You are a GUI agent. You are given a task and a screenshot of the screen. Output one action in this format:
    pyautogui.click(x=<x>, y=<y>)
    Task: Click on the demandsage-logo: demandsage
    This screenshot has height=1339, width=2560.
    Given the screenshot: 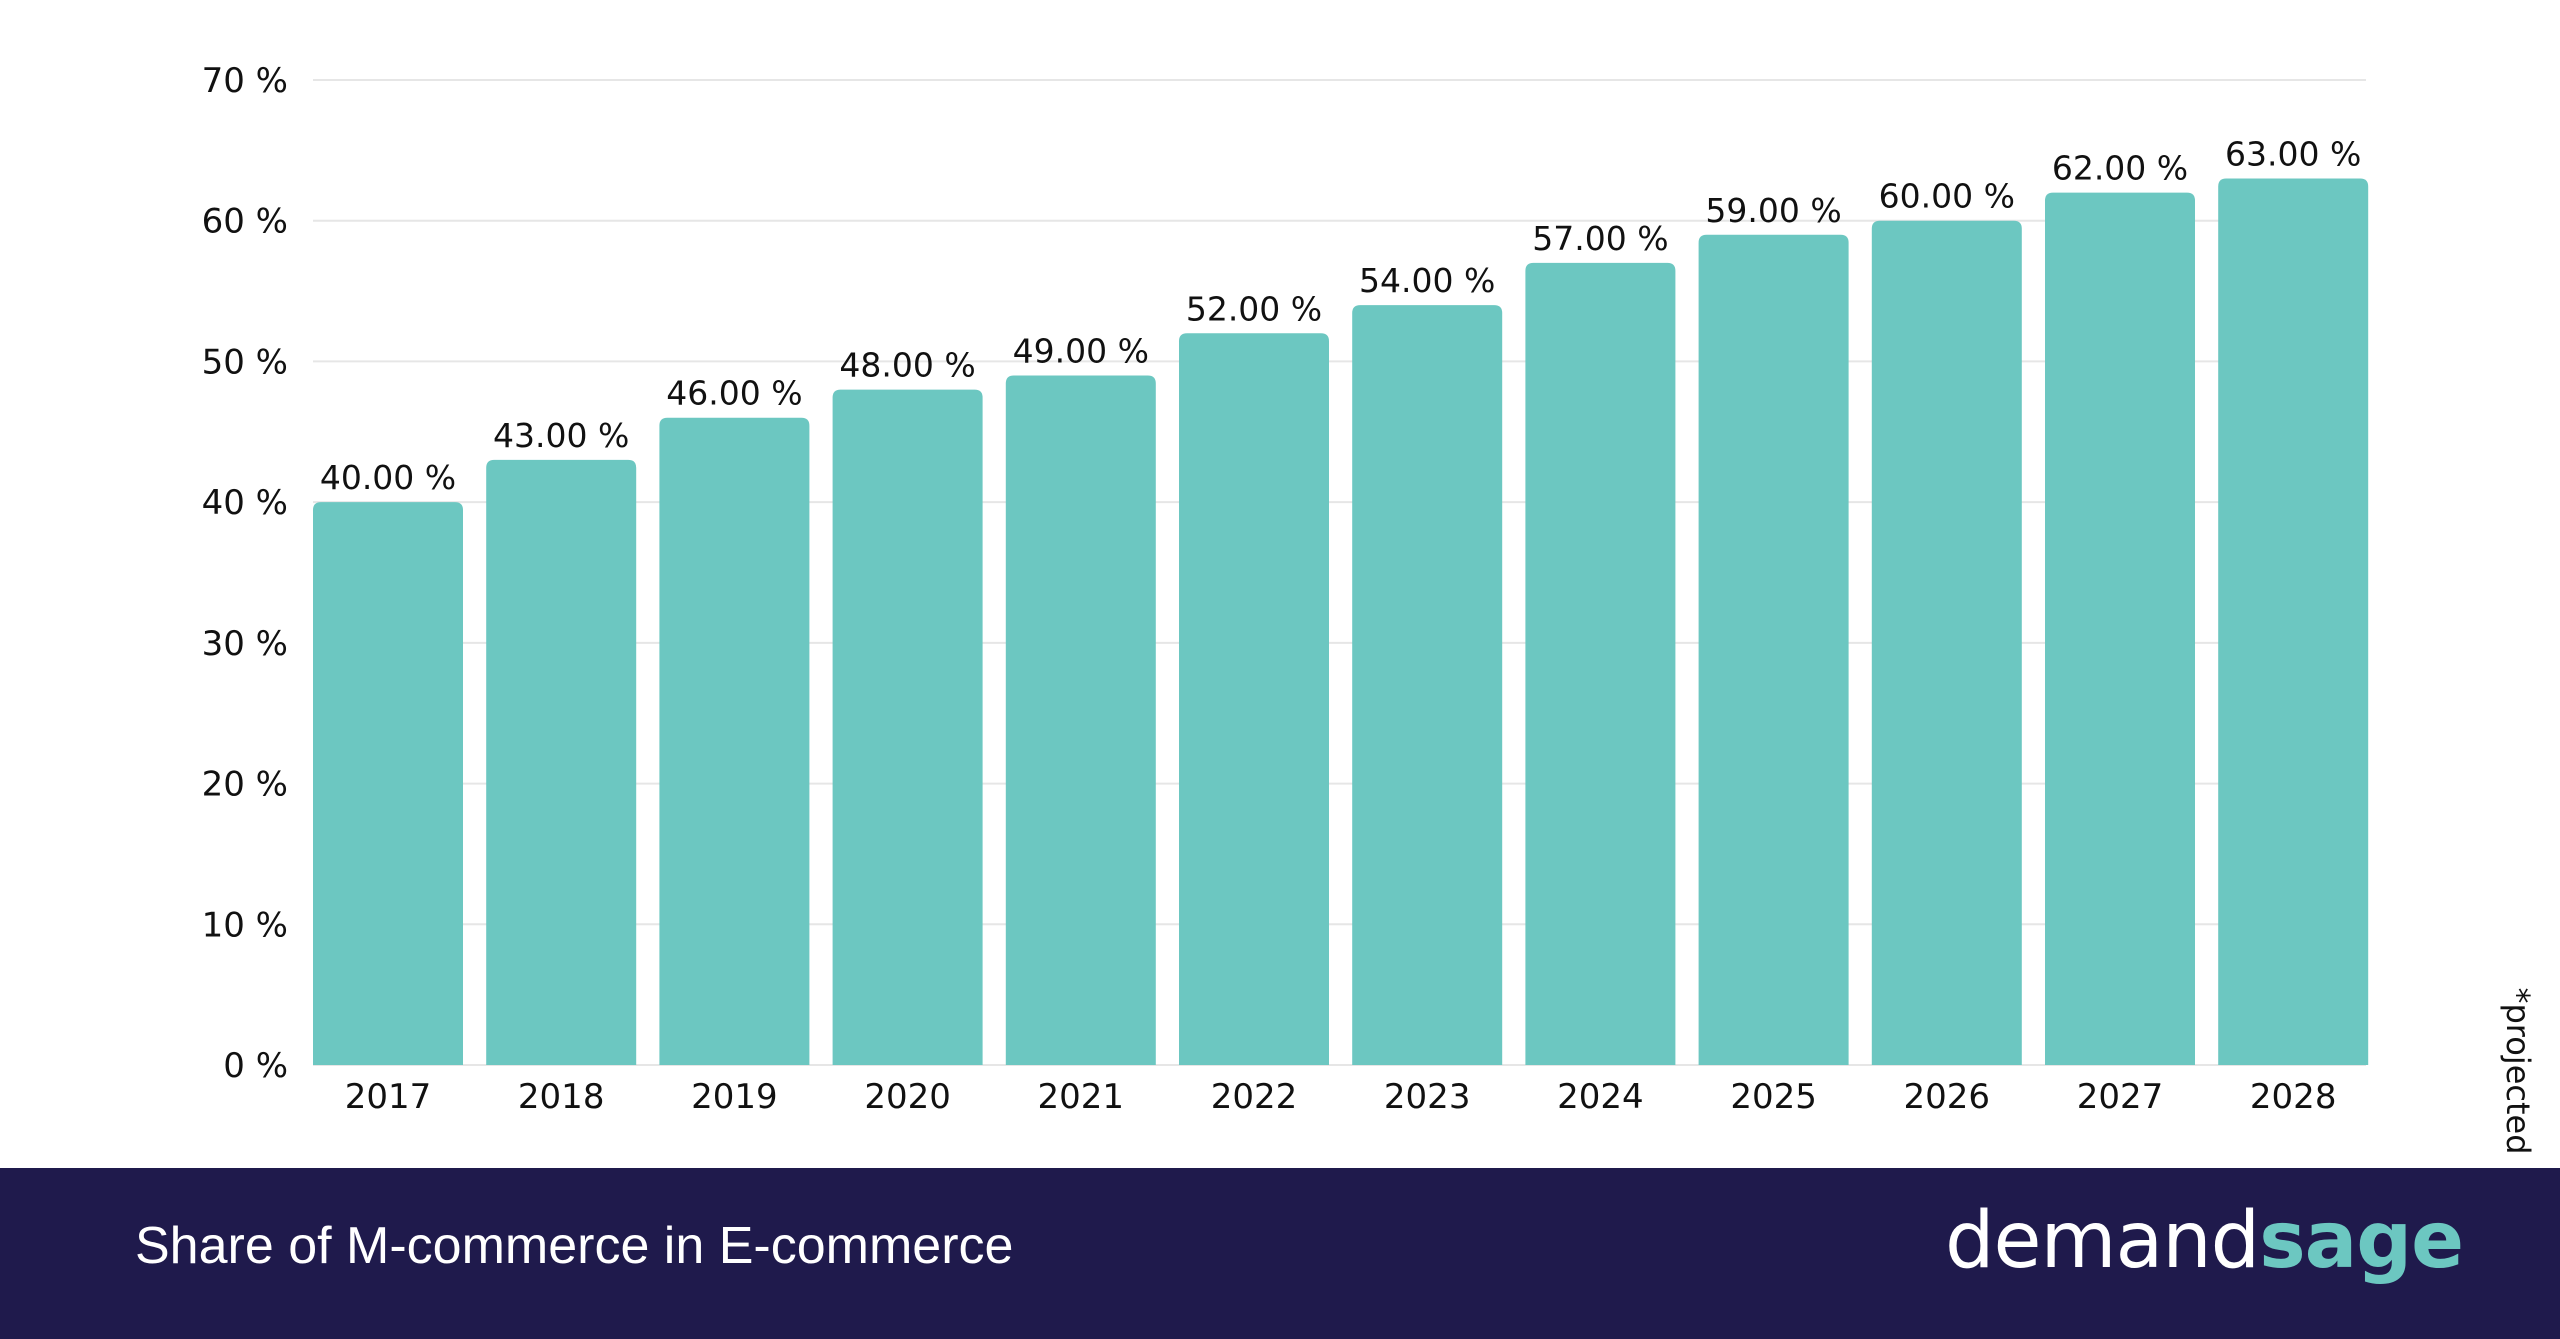 What is the action you would take?
    pyautogui.click(x=2204, y=1241)
    